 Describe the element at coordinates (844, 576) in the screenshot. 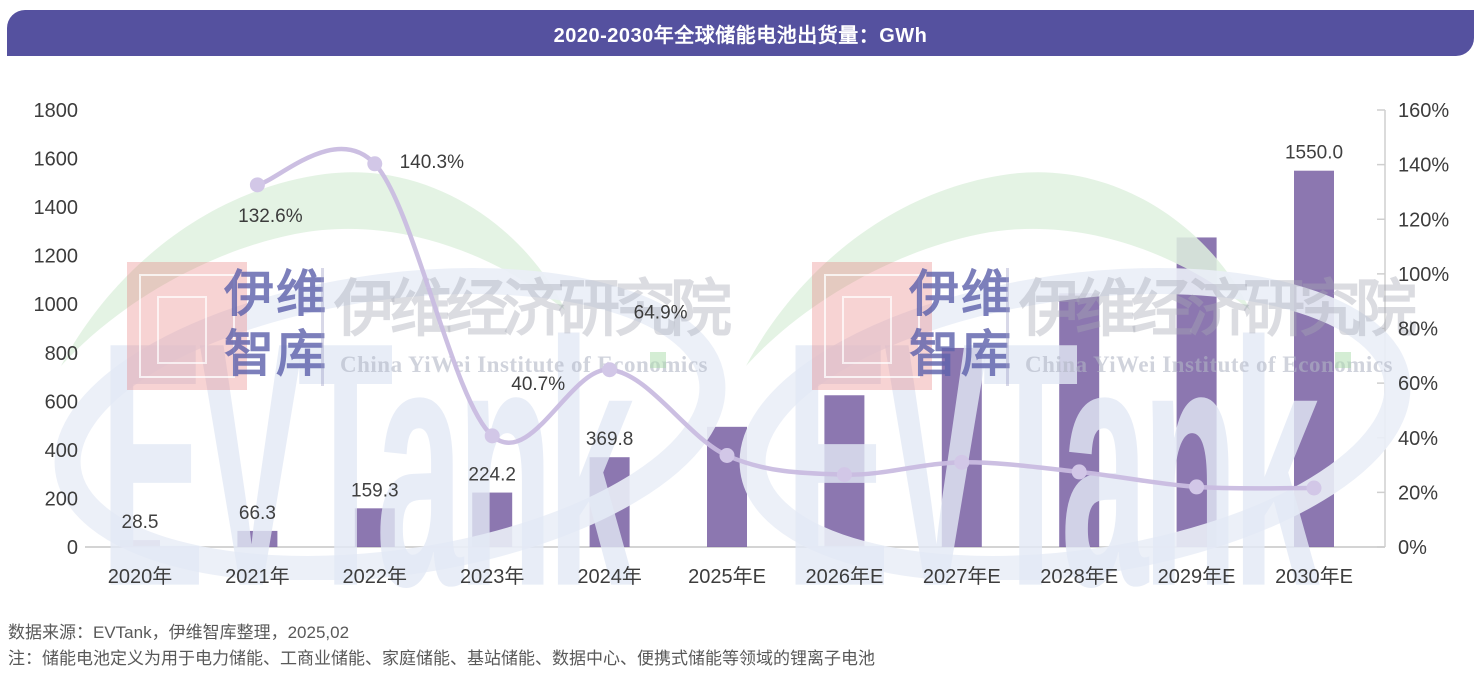

I see `x-axis-label: 2026年E` at that location.